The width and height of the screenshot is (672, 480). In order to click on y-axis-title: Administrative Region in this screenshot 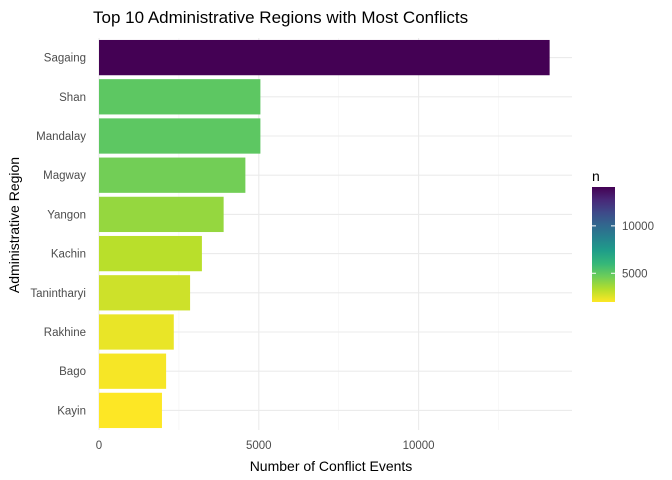, I will do `click(14, 225)`.